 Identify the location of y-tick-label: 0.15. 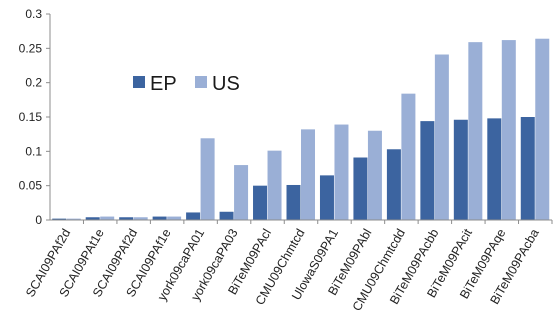
(31, 117).